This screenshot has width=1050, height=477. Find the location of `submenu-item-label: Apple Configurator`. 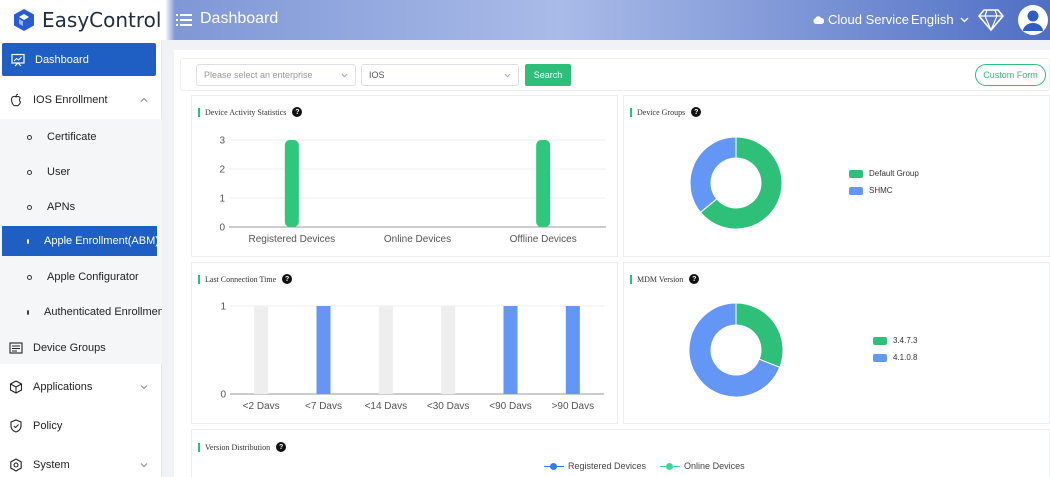

submenu-item-label: Apple Configurator is located at coordinates (93, 277).